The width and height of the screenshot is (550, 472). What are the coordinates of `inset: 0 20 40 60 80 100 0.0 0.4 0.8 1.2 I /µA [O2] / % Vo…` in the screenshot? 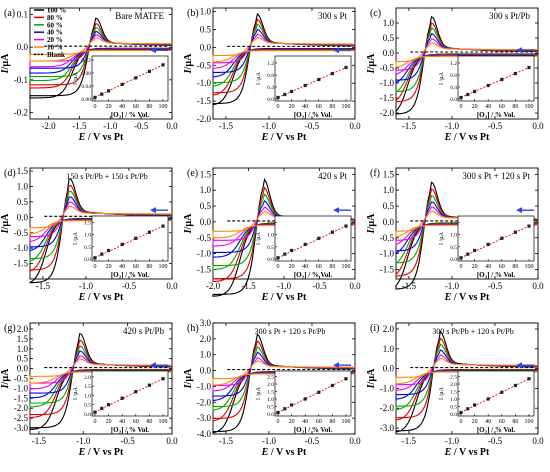 It's located at (487, 88).